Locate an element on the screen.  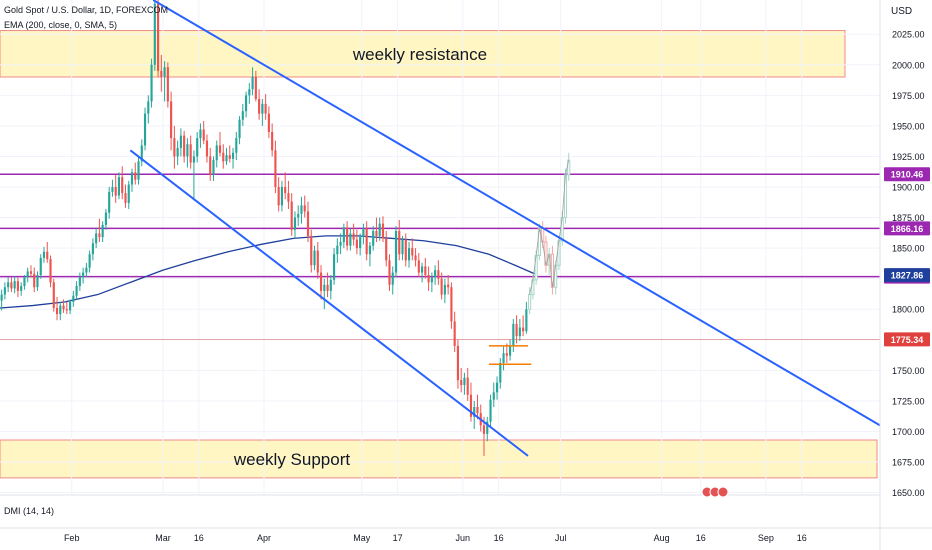
x-tick-label: Aug is located at coordinates (662, 538).